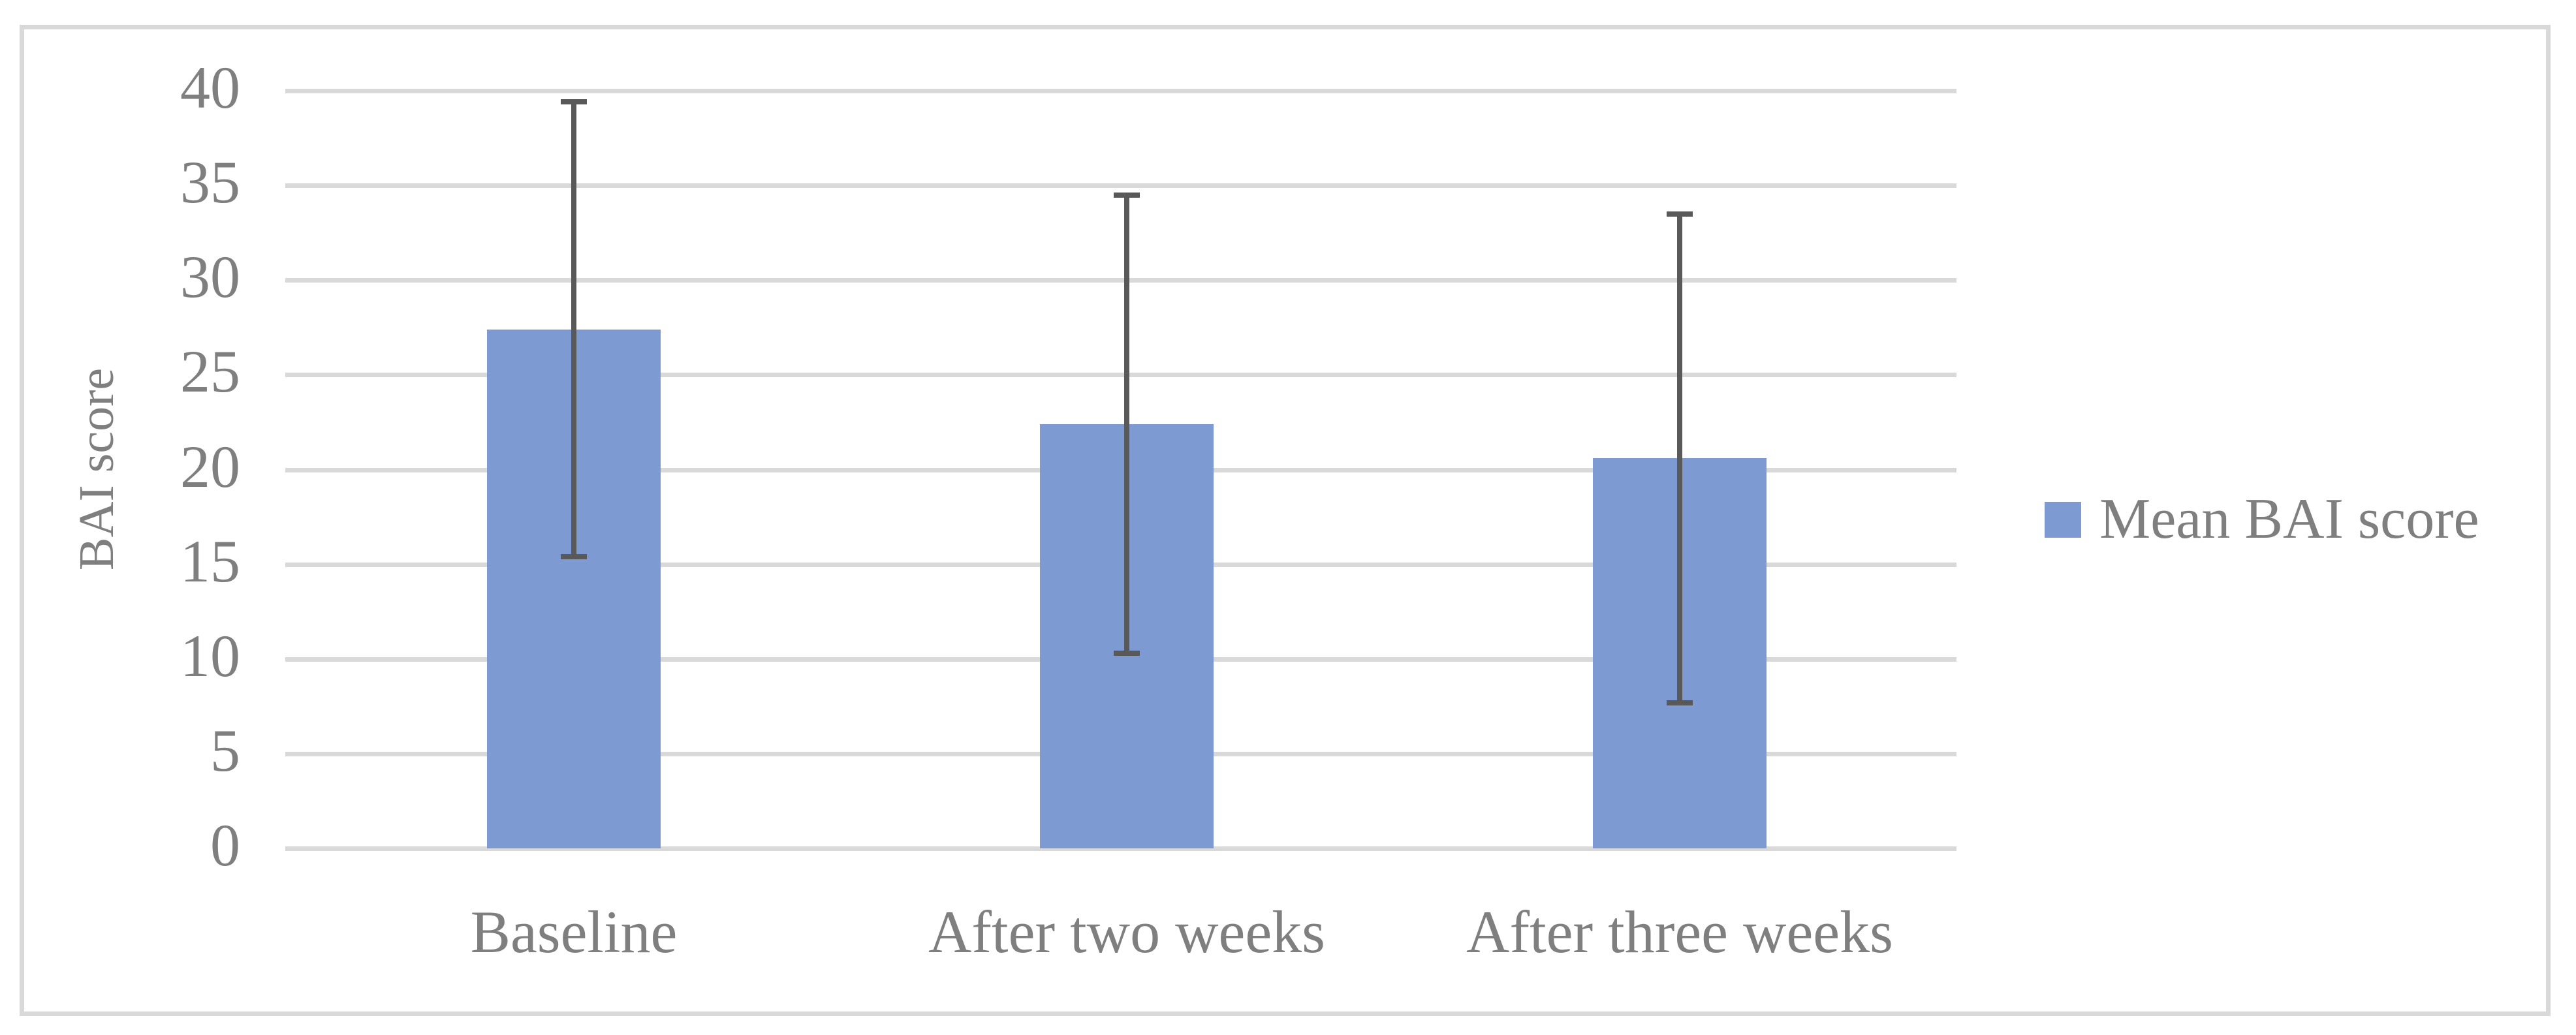 This screenshot has height=1035, width=2576. I want to click on y-tick-label: 10, so click(210, 656).